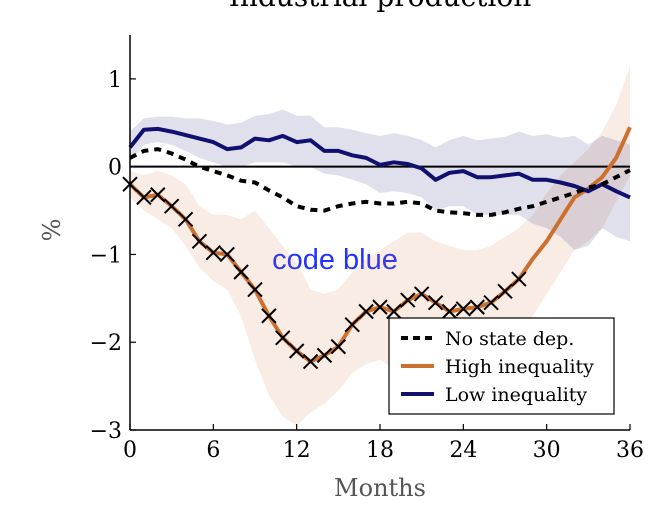 The width and height of the screenshot is (672, 512). What do you see at coordinates (463, 450) in the screenshot?
I see `x-tick-label: 24` at bounding box center [463, 450].